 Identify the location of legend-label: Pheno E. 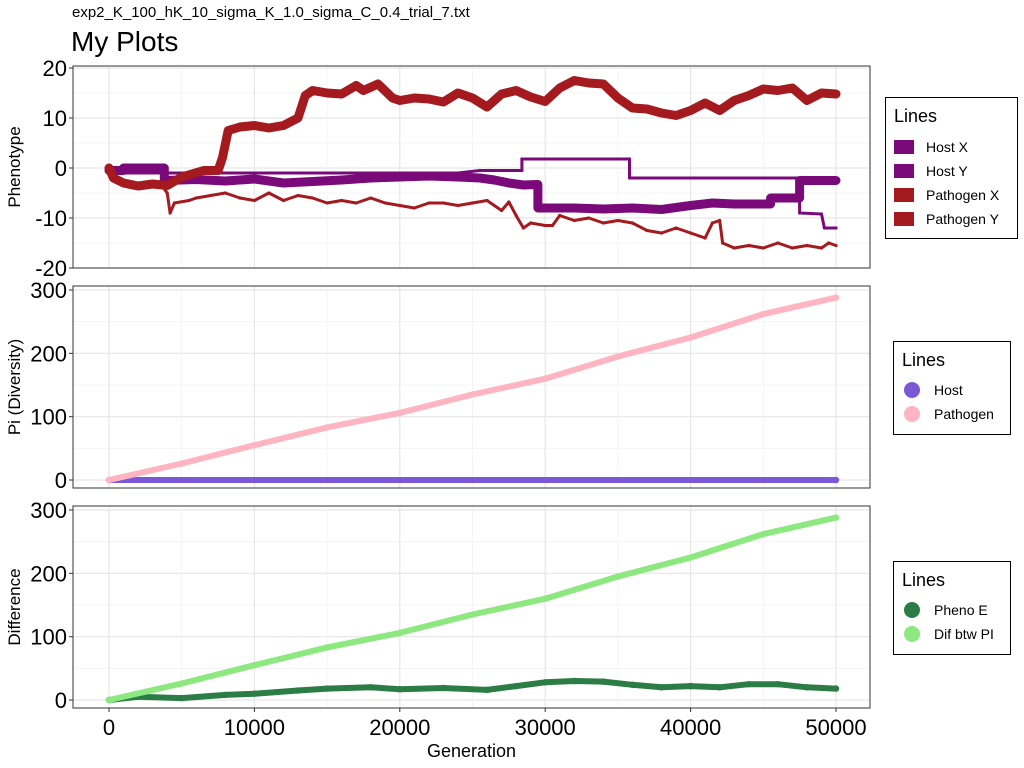
(961, 610).